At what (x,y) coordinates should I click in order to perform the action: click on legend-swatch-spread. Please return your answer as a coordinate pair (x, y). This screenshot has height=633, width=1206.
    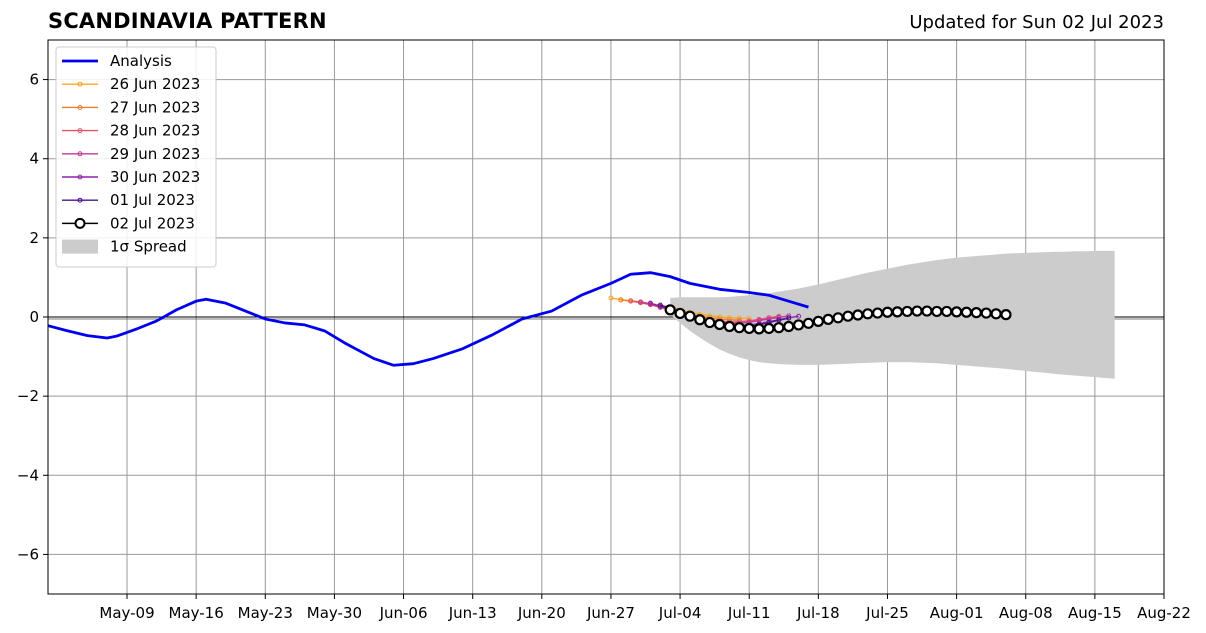
    Looking at the image, I should click on (80, 246).